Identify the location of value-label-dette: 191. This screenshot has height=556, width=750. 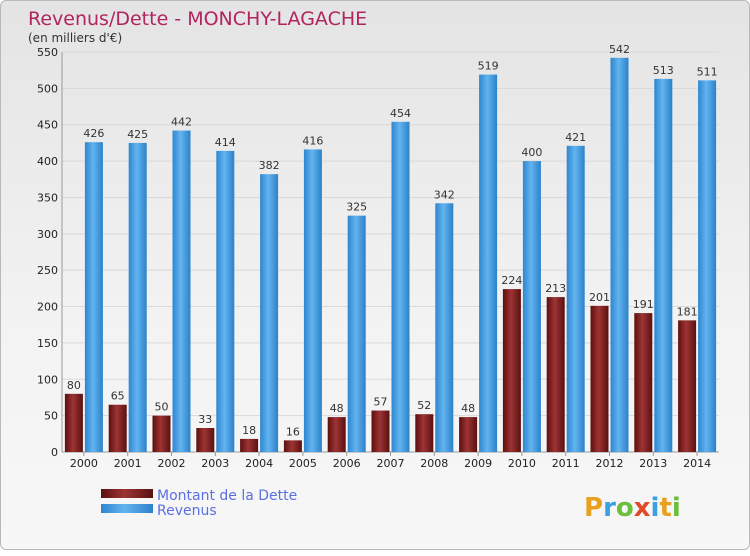
(643, 304).